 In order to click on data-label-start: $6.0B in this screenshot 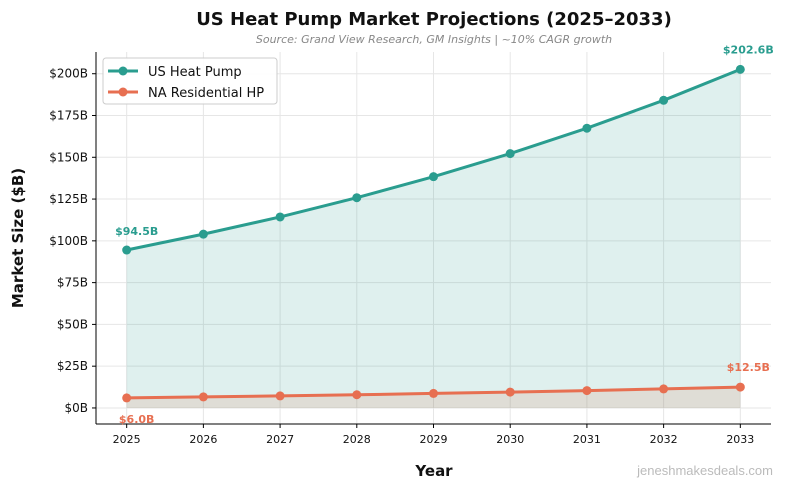, I will do `click(137, 419)`.